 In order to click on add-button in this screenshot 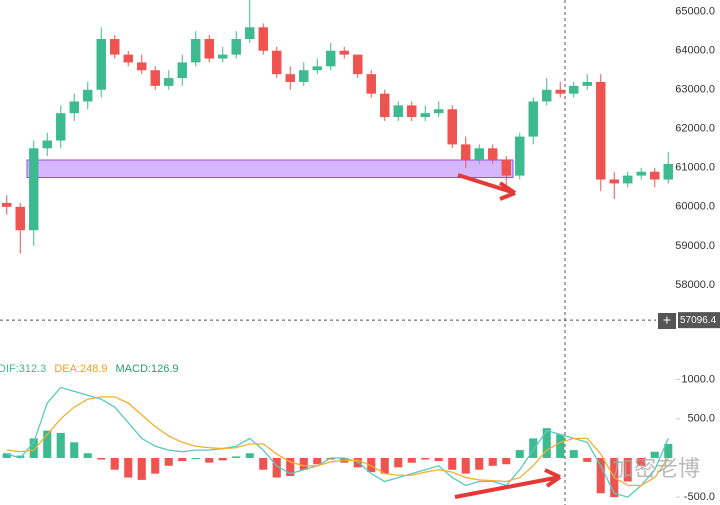, I will do `click(667, 321)`.